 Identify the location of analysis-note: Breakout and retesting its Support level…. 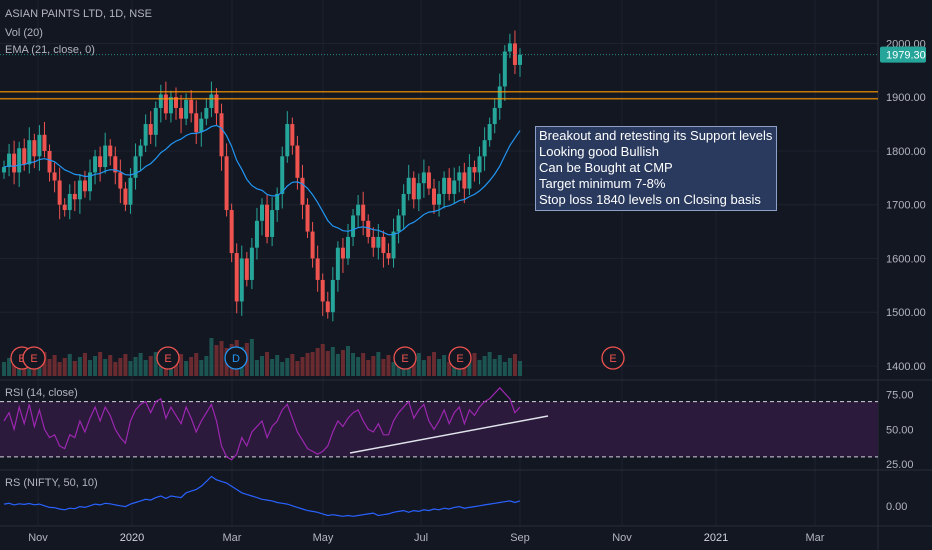
(656, 168).